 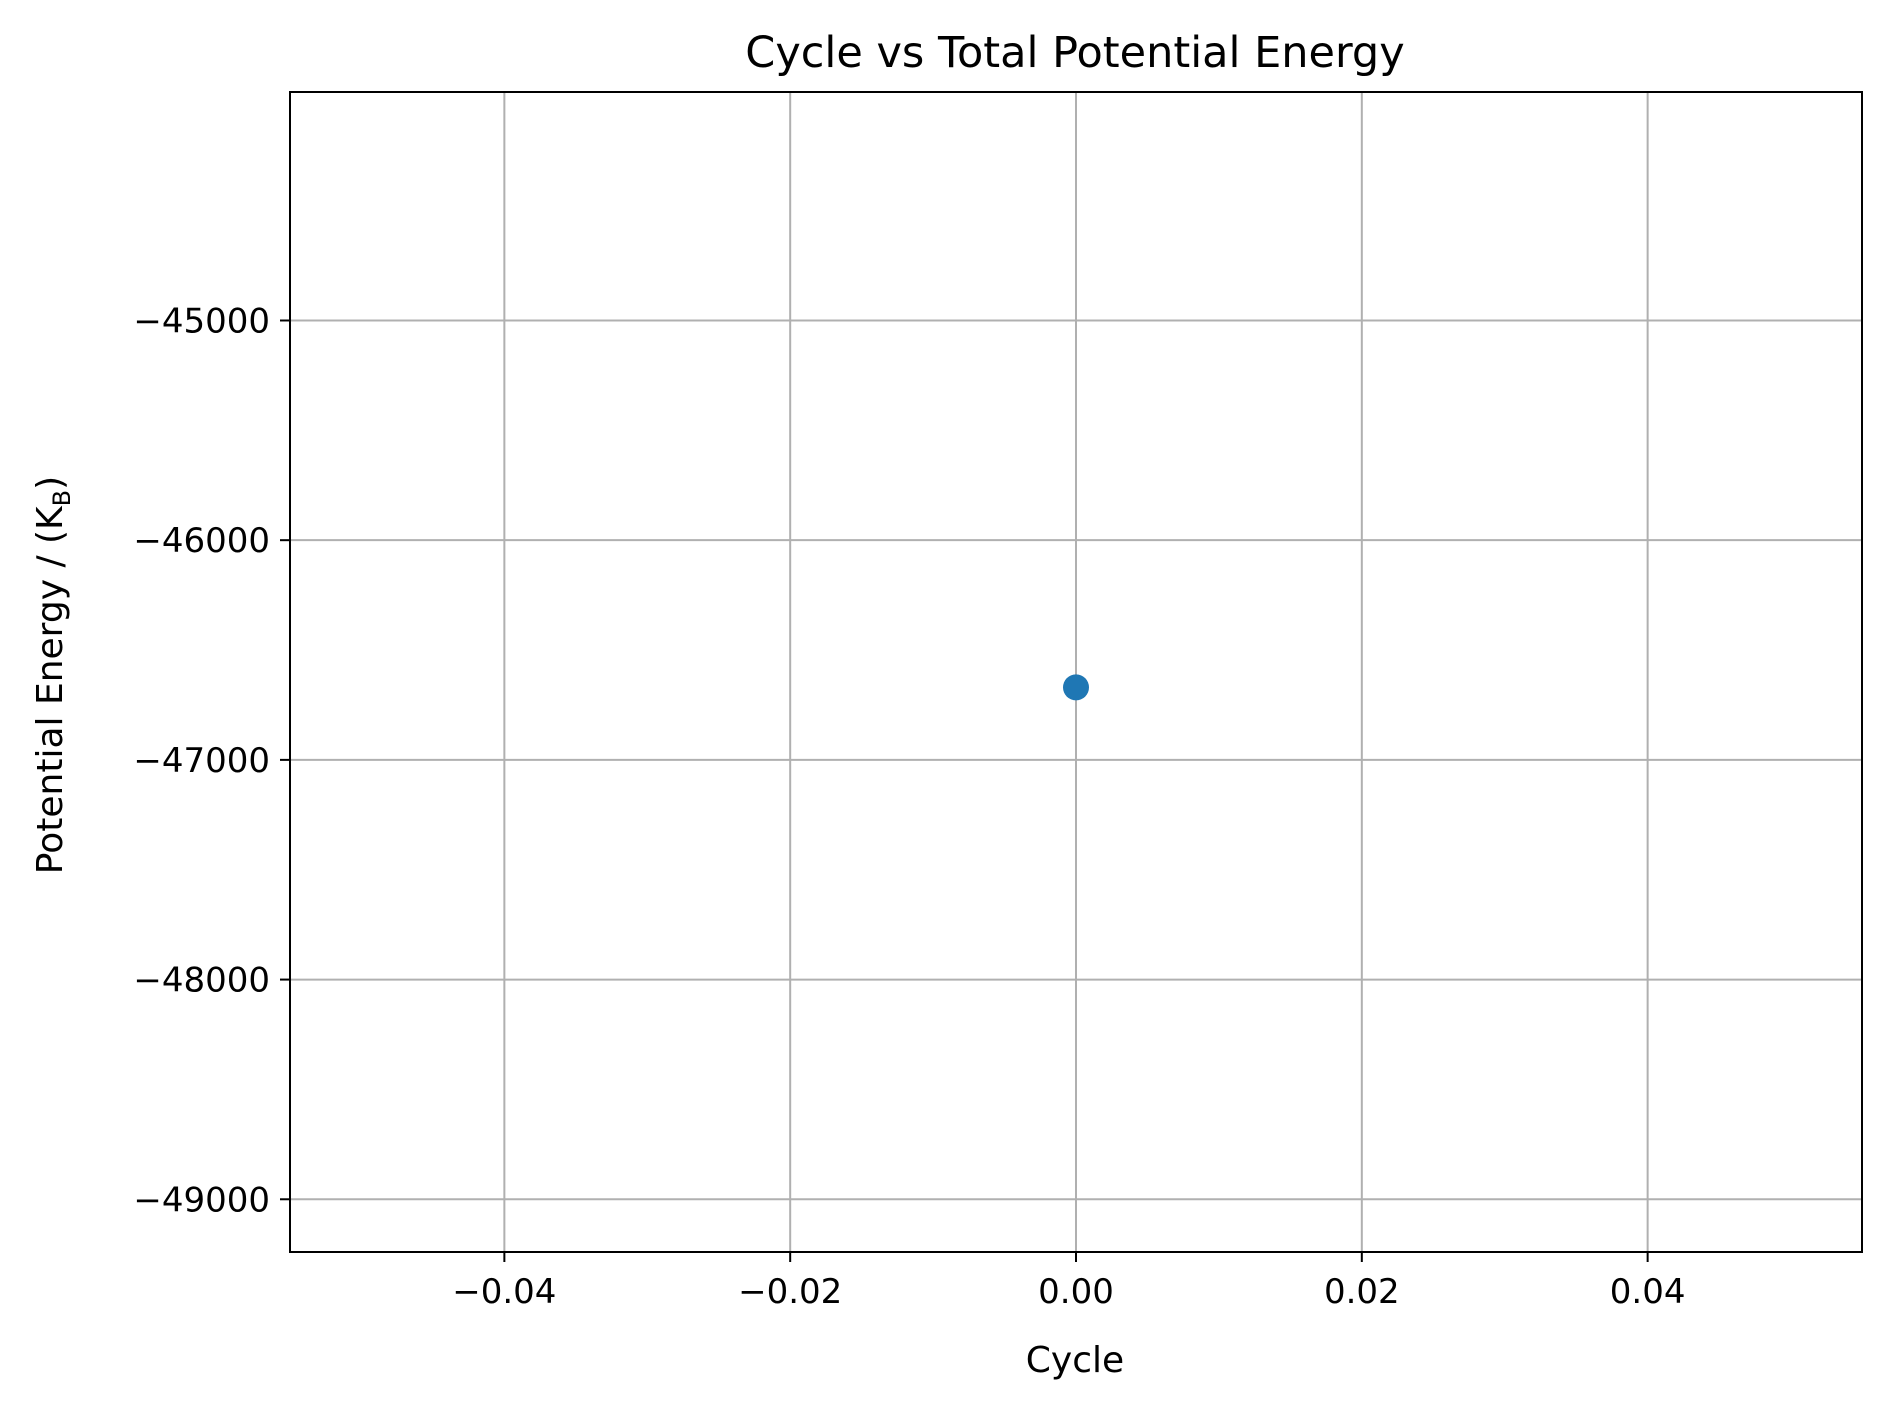 I want to click on y-tick-label: −48000, so click(x=201, y=981).